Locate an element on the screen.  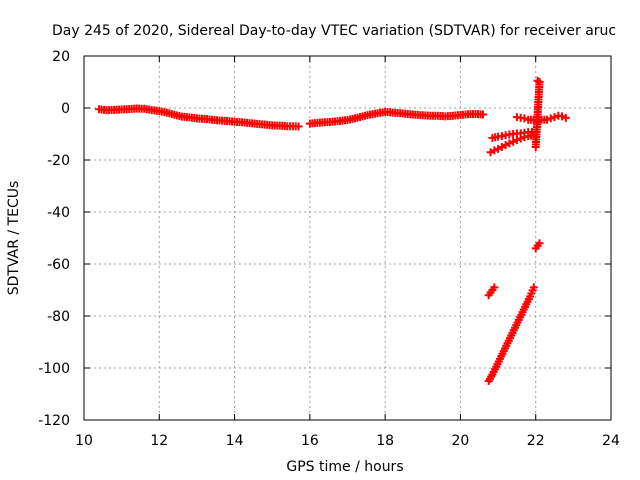
x-tick-label: 12 is located at coordinates (159, 441).